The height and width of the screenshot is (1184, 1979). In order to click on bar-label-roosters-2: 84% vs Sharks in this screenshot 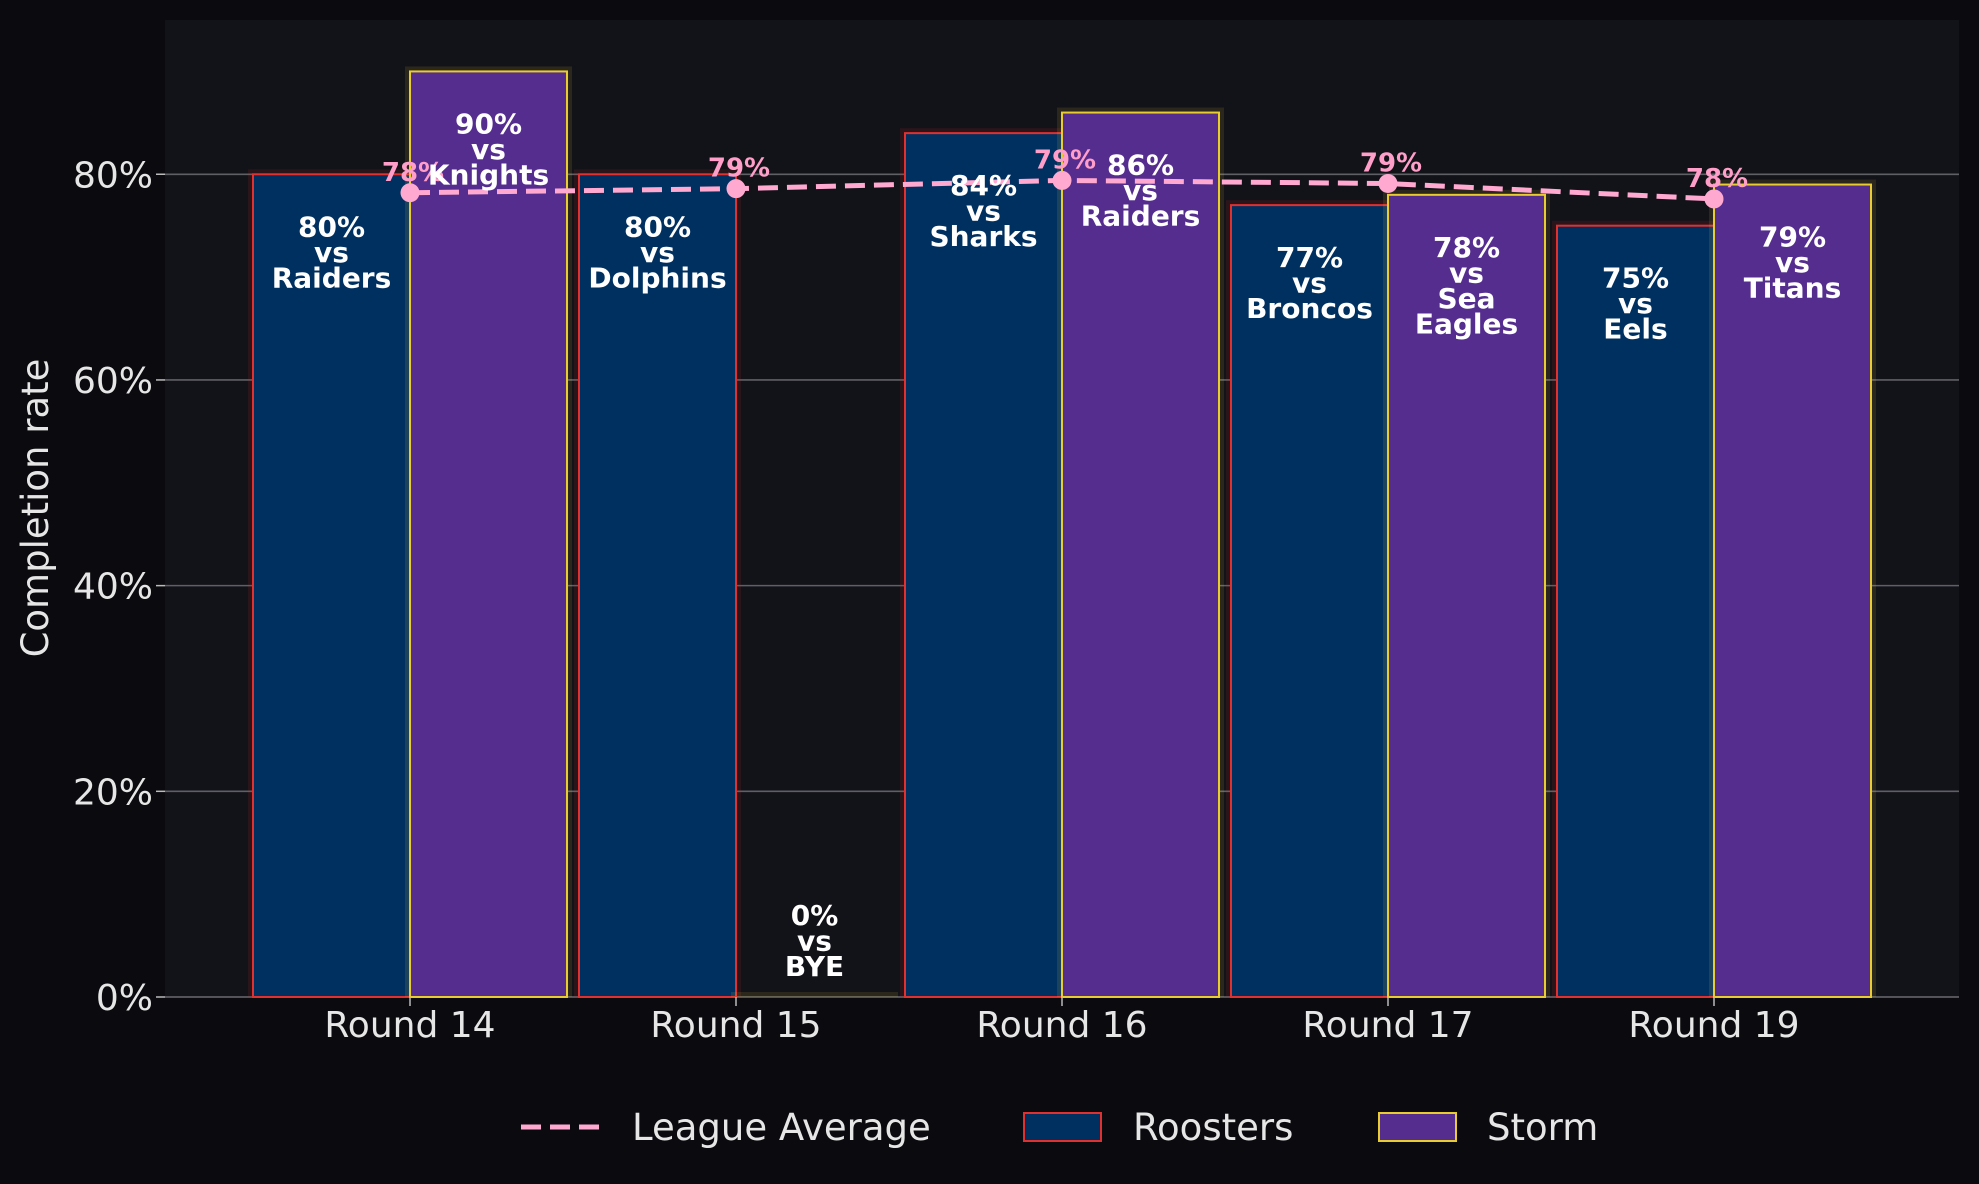, I will do `click(983, 211)`.